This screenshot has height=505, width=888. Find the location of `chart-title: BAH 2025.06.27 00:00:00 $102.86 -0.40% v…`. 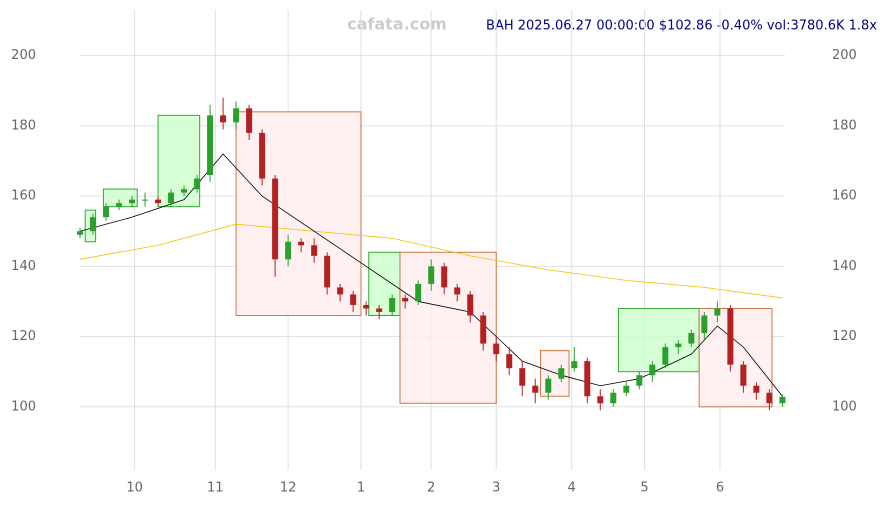

chart-title: BAH 2025.06.27 00:00:00 $102.86 -0.40% v… is located at coordinates (681, 26).